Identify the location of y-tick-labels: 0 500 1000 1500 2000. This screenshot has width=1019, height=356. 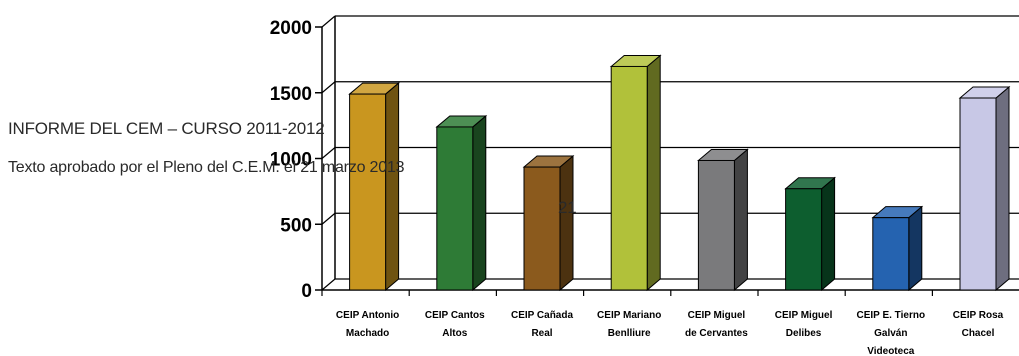
(291, 160).